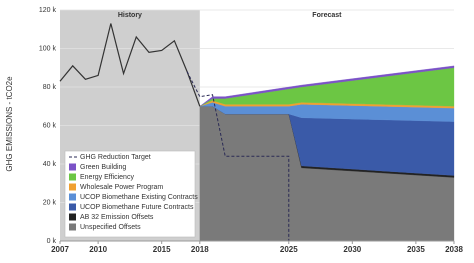  Describe the element at coordinates (130, 15) in the screenshot. I see `history-label: History` at that location.